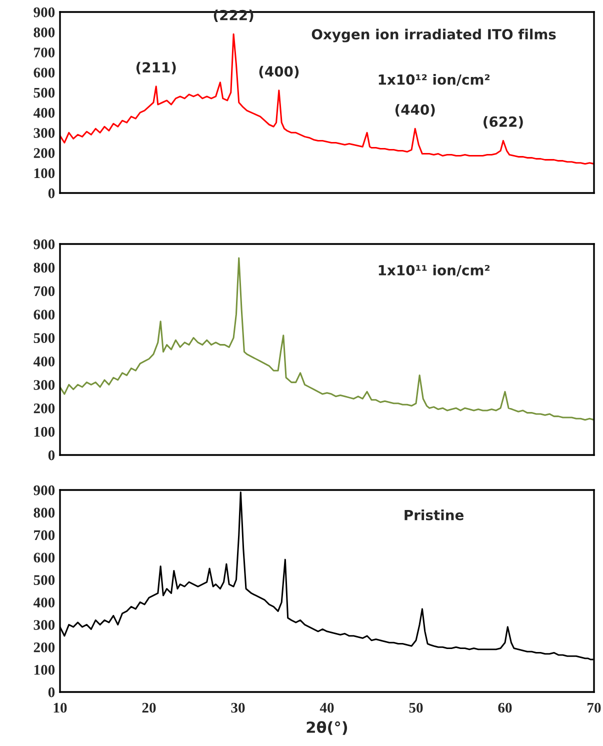 The image size is (603, 746). Describe the element at coordinates (327, 707) in the screenshot. I see `x-tick-label: 40` at that location.